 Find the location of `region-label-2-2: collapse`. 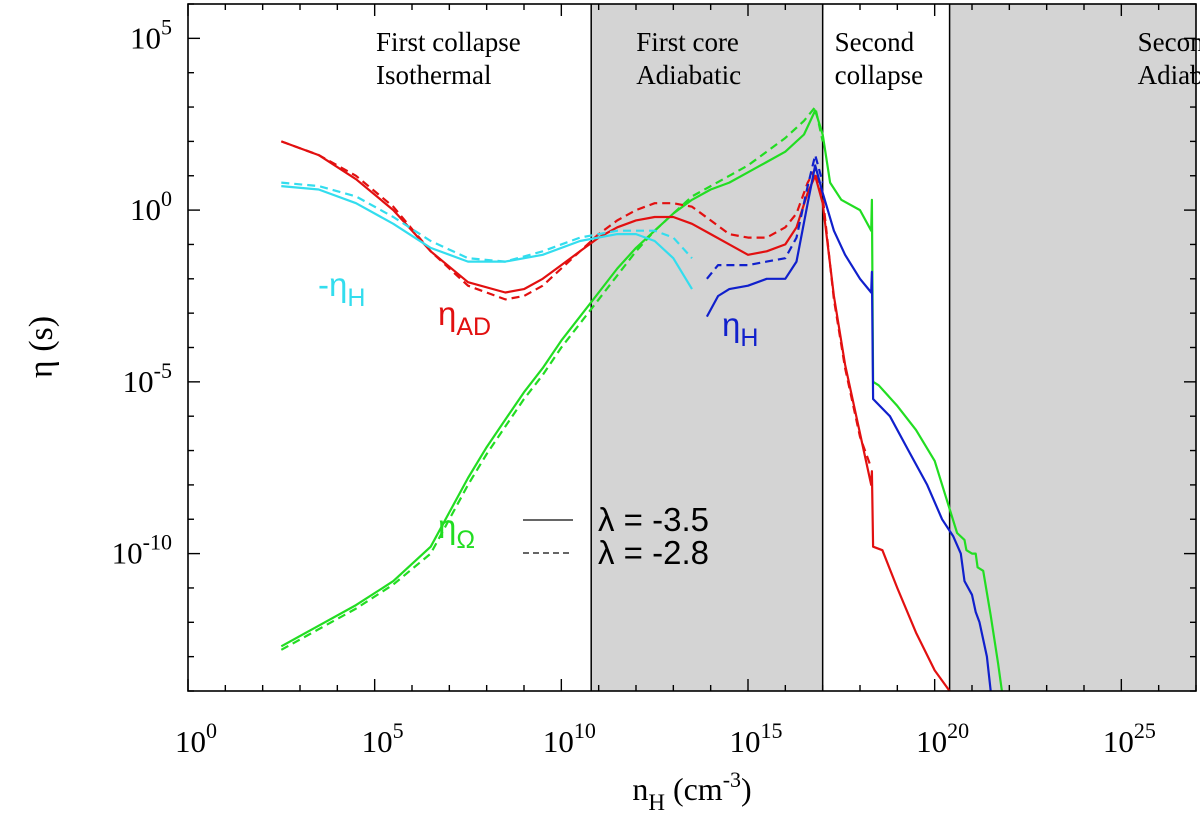

region-label-2-2: collapse is located at coordinates (879, 75).